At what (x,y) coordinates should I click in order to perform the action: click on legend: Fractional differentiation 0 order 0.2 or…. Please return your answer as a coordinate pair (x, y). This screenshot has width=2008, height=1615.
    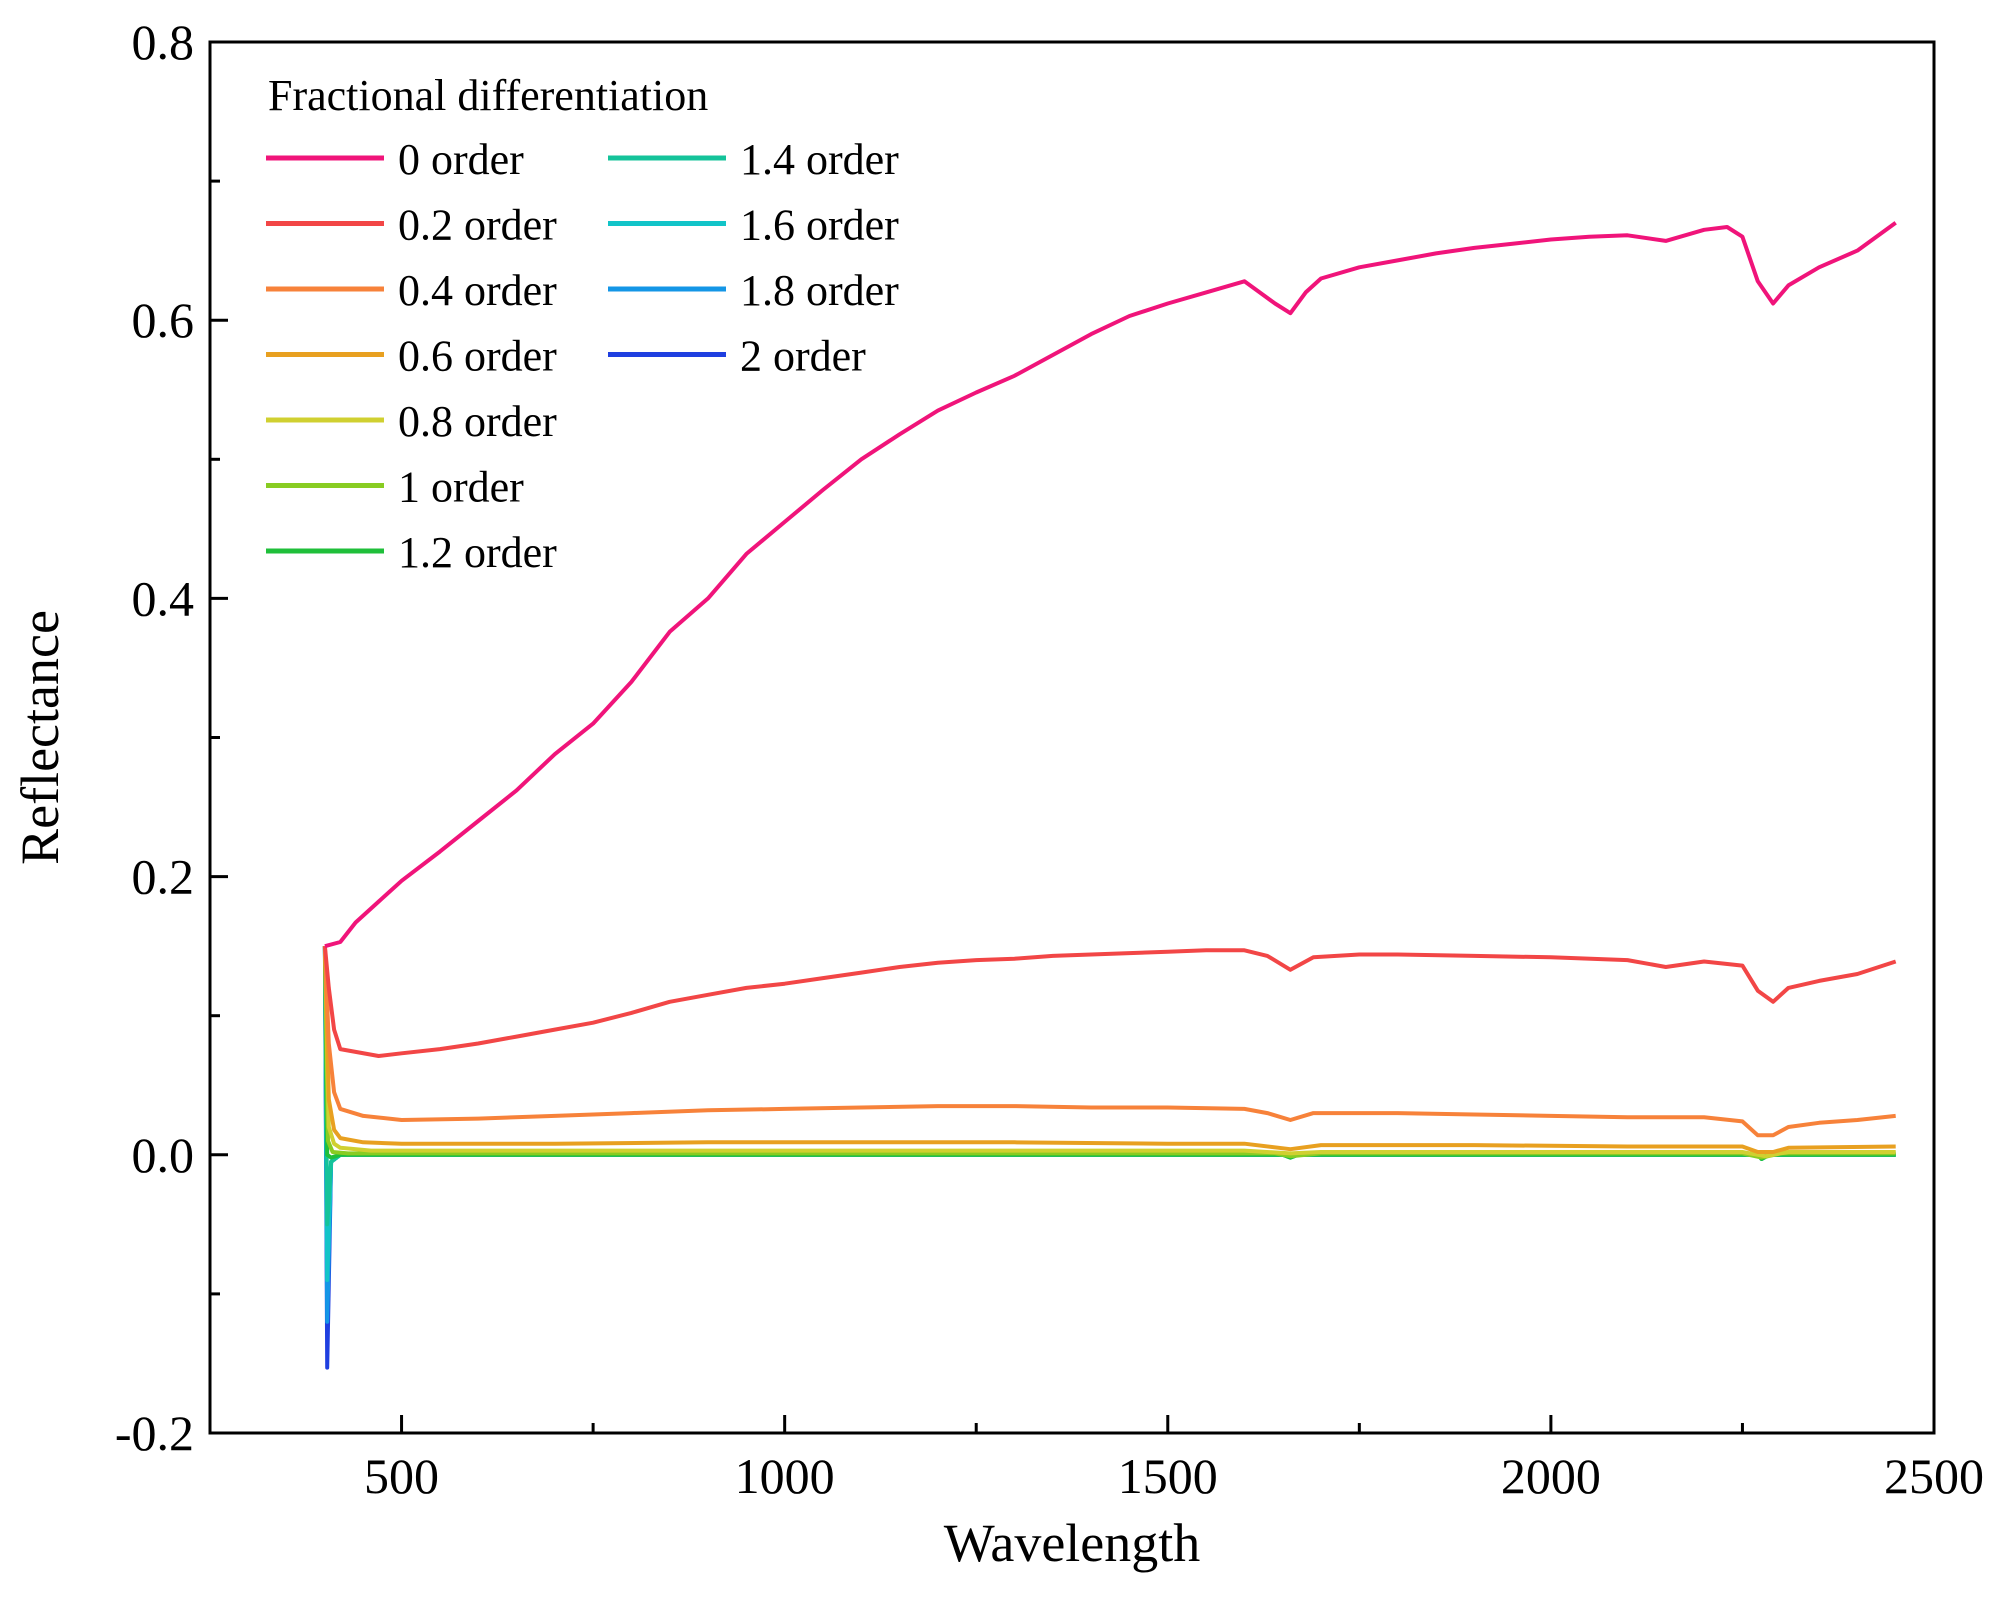
    Looking at the image, I should click on (582, 324).